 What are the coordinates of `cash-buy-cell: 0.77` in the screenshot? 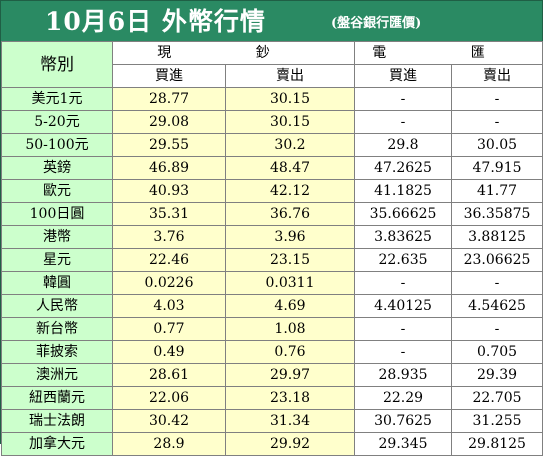 It's located at (169, 329).